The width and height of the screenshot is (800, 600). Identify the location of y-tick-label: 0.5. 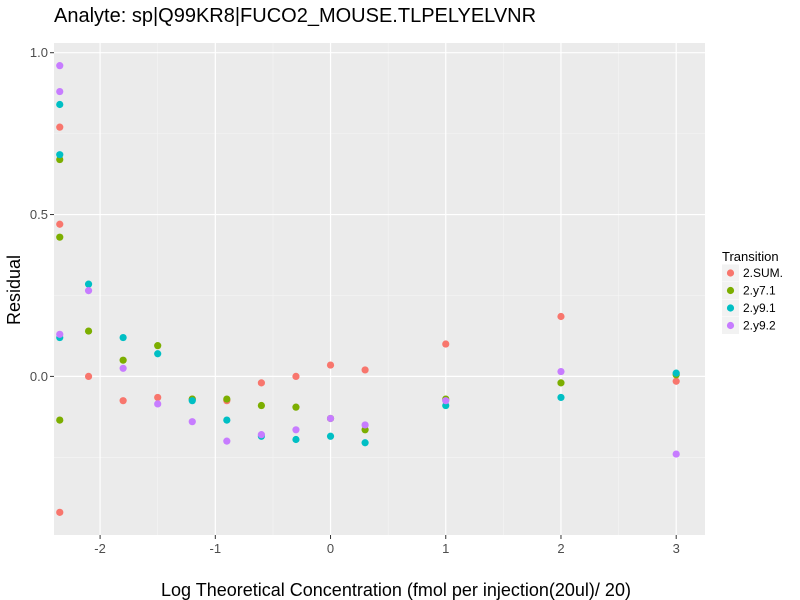
(39, 214).